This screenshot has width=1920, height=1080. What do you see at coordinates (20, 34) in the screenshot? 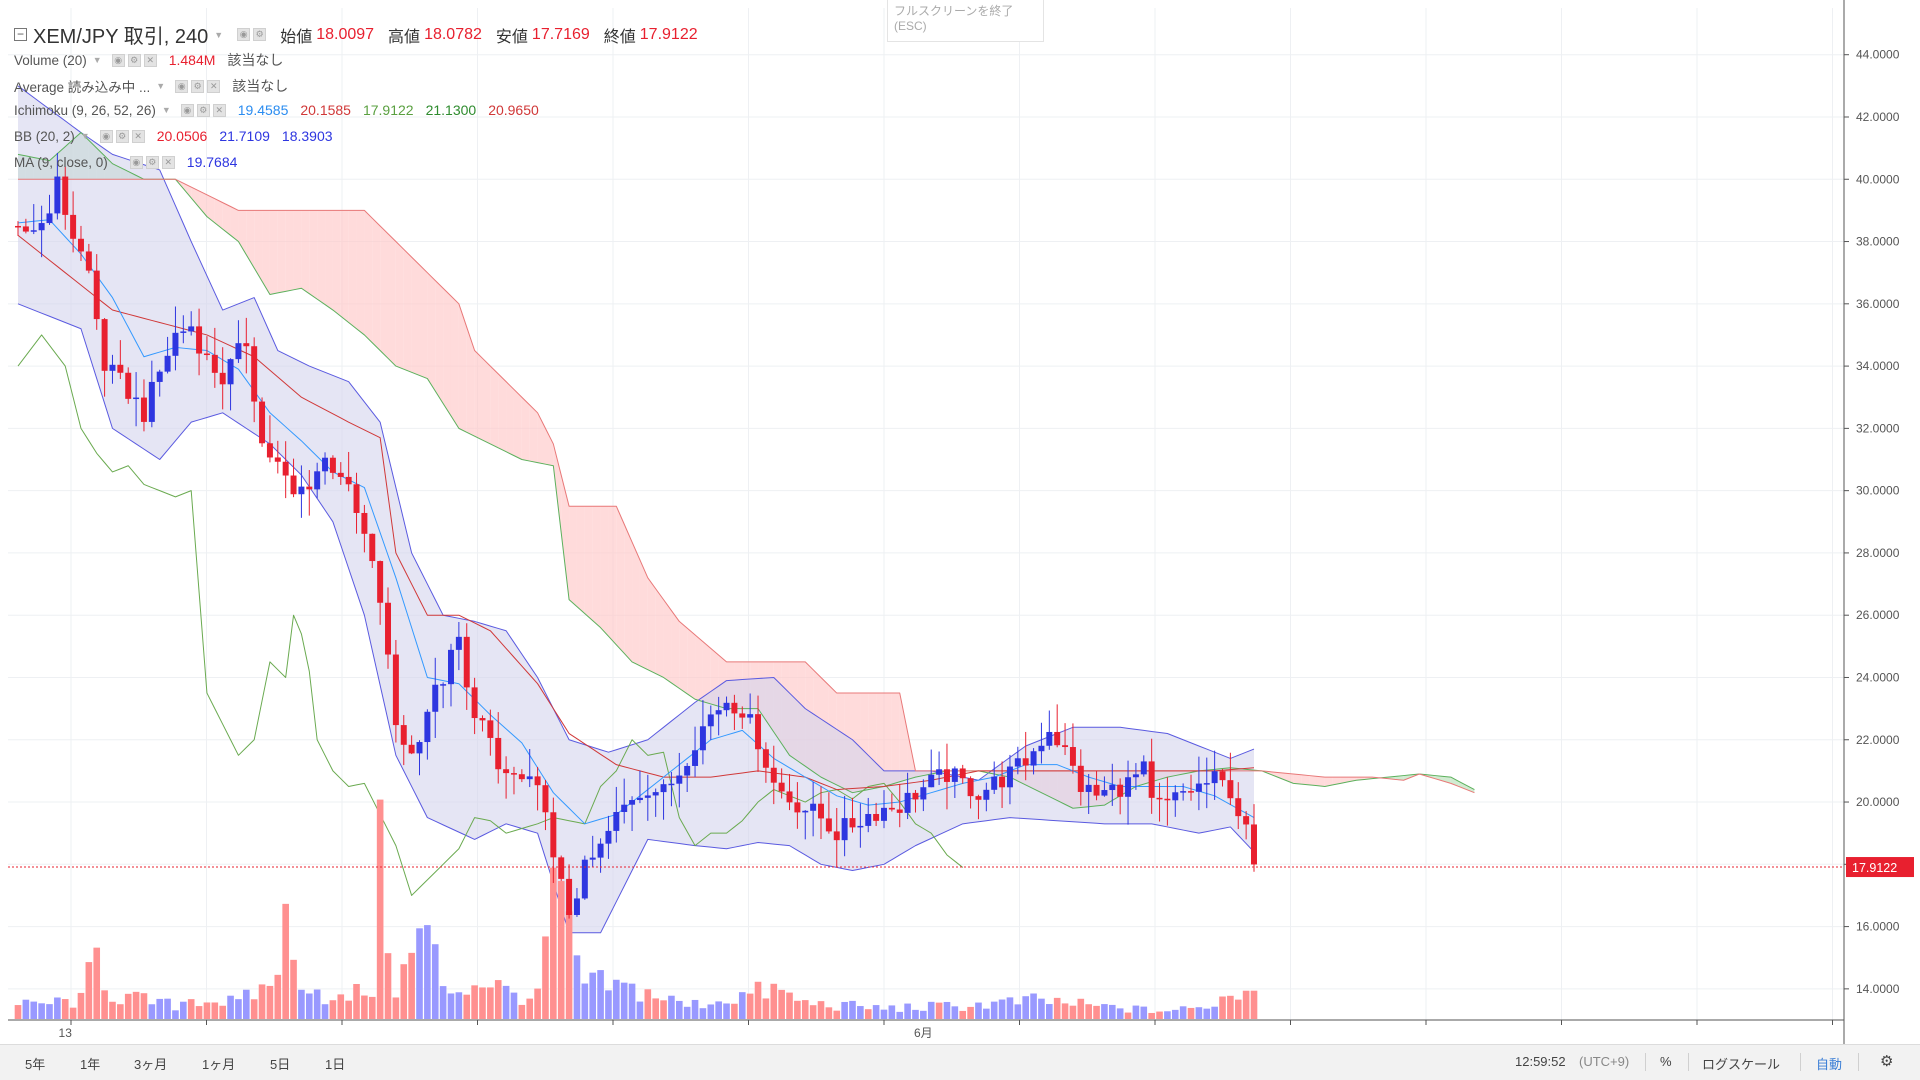
I see `collapse-icon: −` at bounding box center [20, 34].